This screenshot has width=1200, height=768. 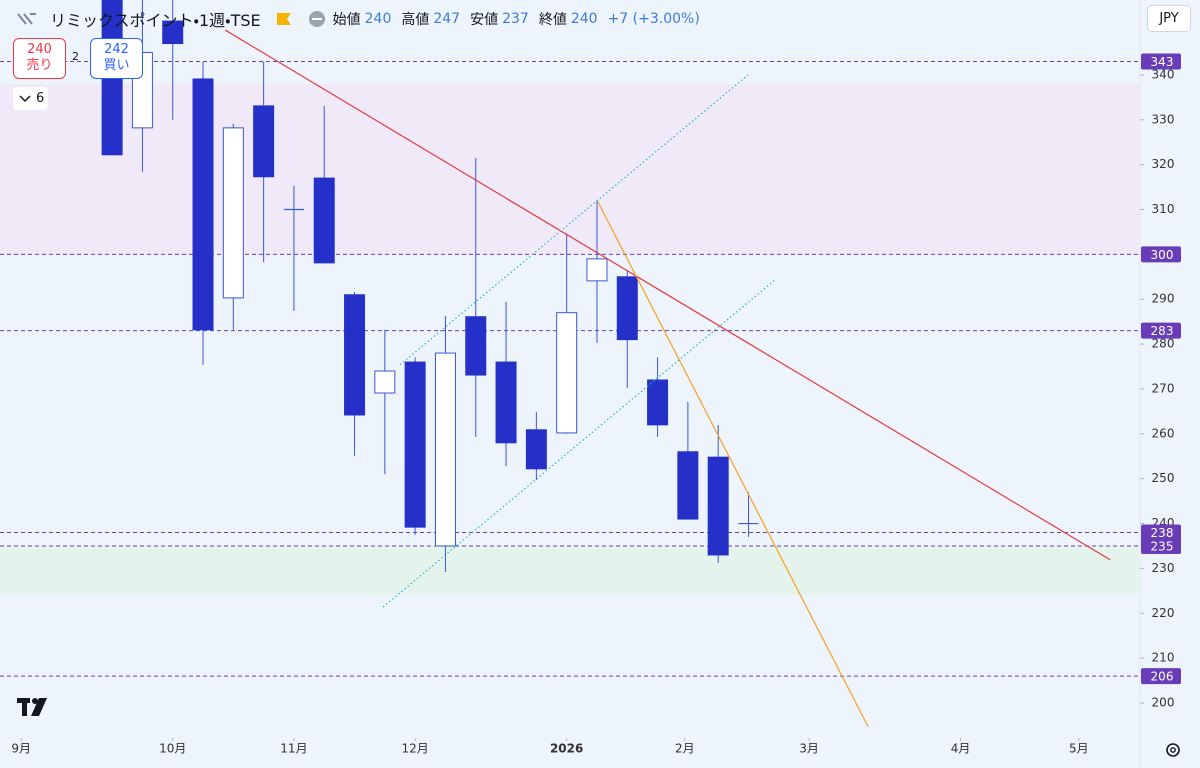 What do you see at coordinates (1163, 658) in the screenshot?
I see `y-tick-label: 210` at bounding box center [1163, 658].